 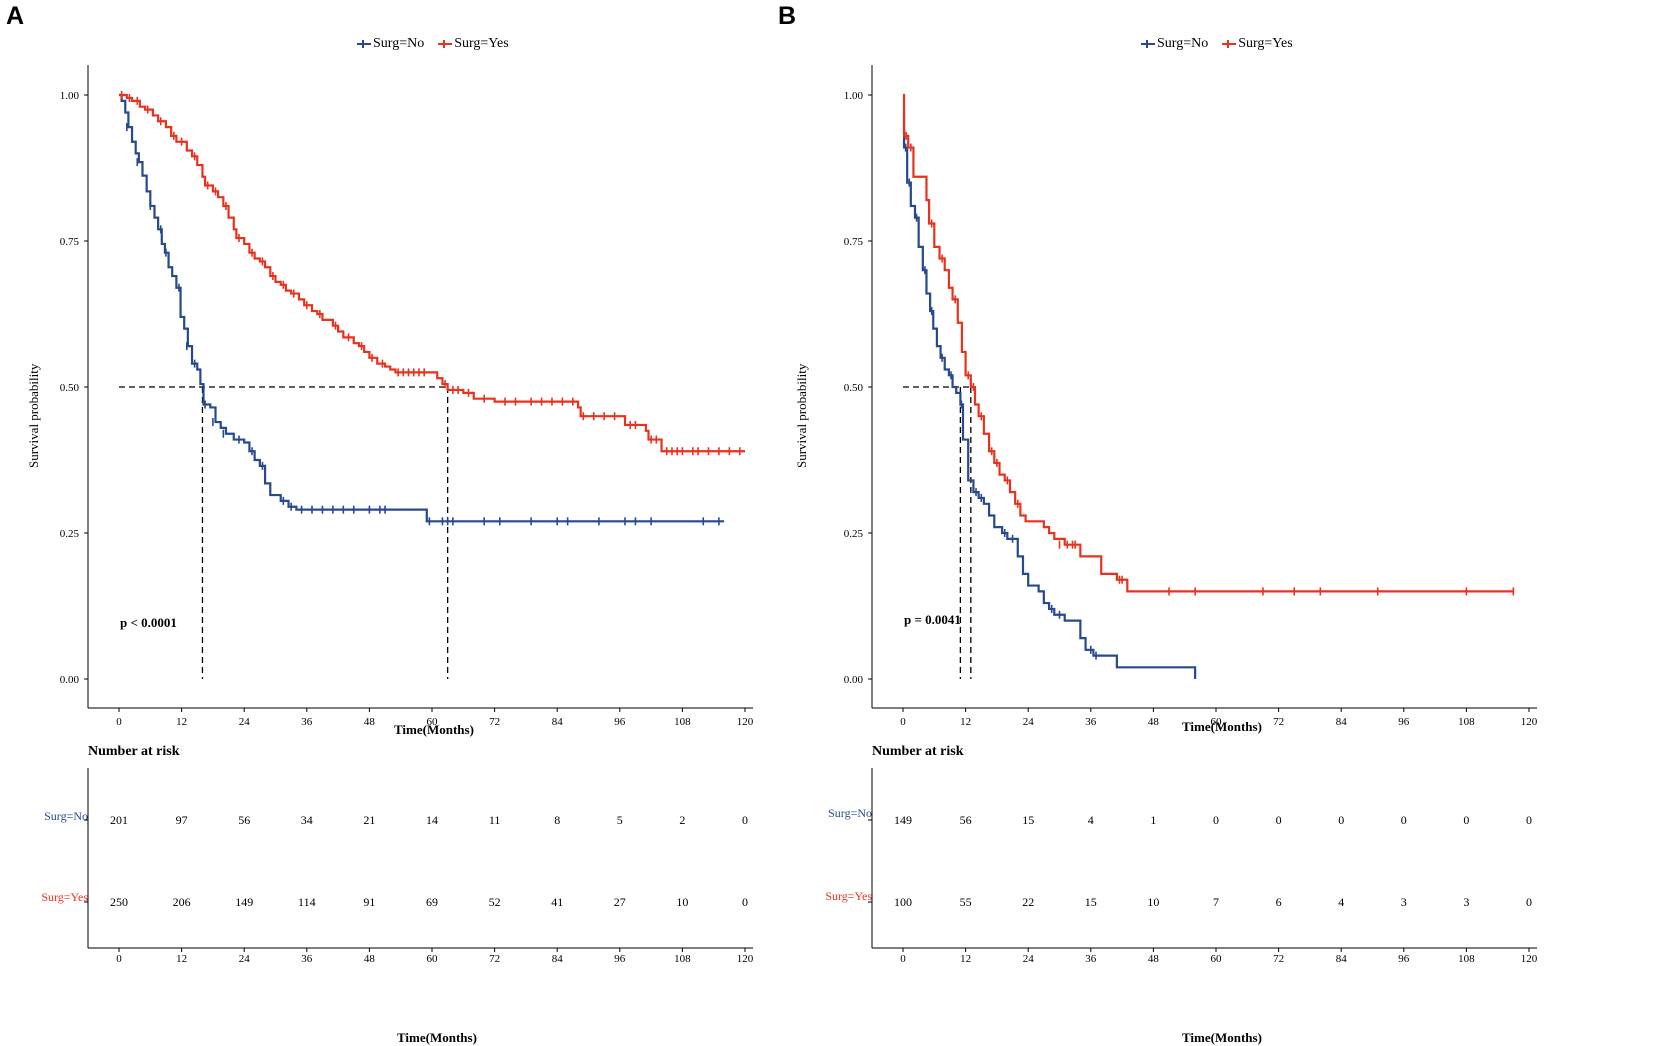 I want to click on risk-value: 2, so click(x=682, y=820).